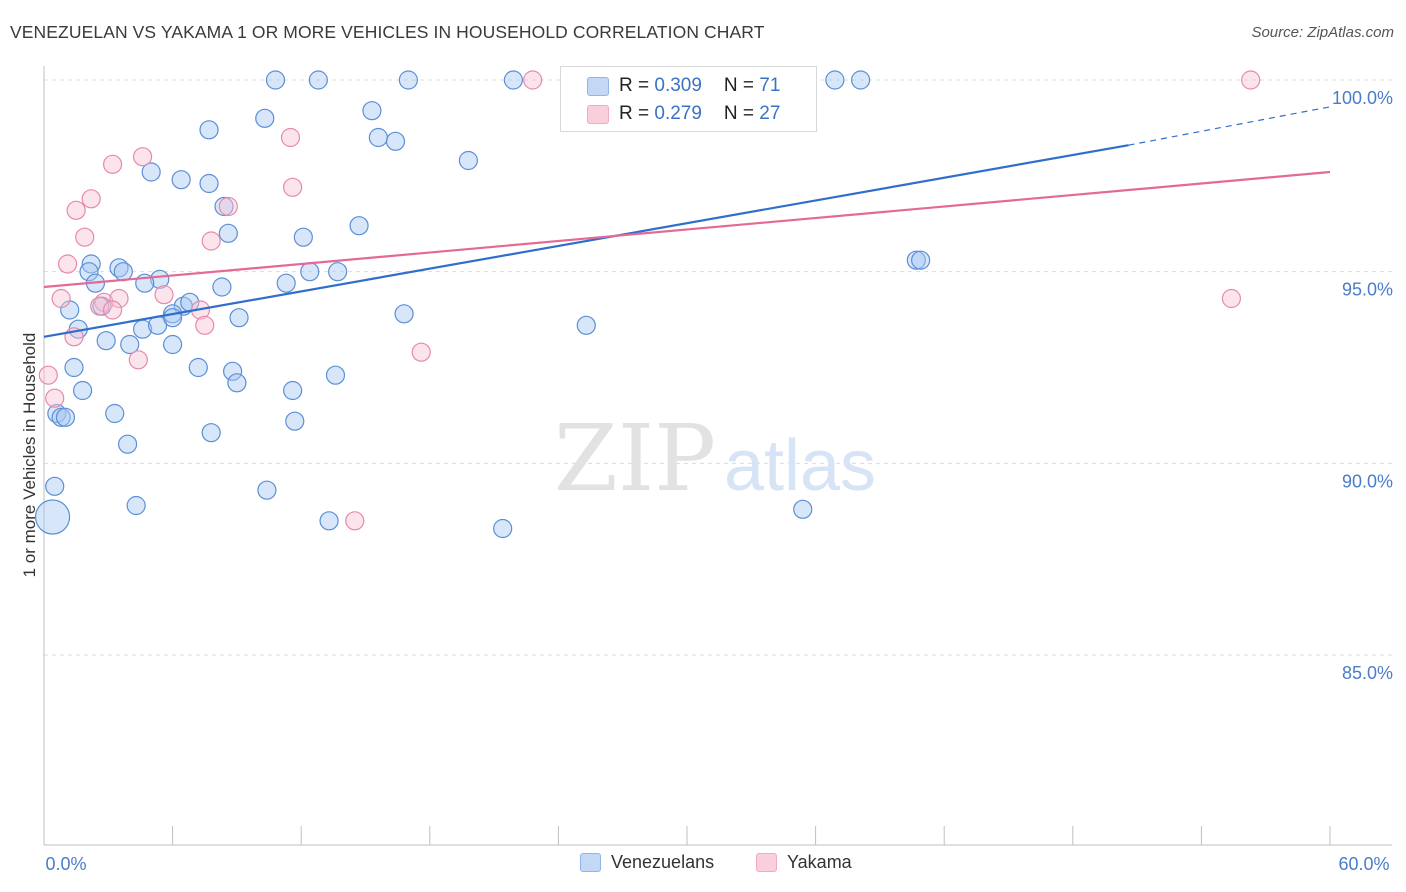 The height and width of the screenshot is (892, 1406). What do you see at coordinates (1229, 126) in the screenshot?
I see `trend-line-venezuelans-extrapolated` at bounding box center [1229, 126].